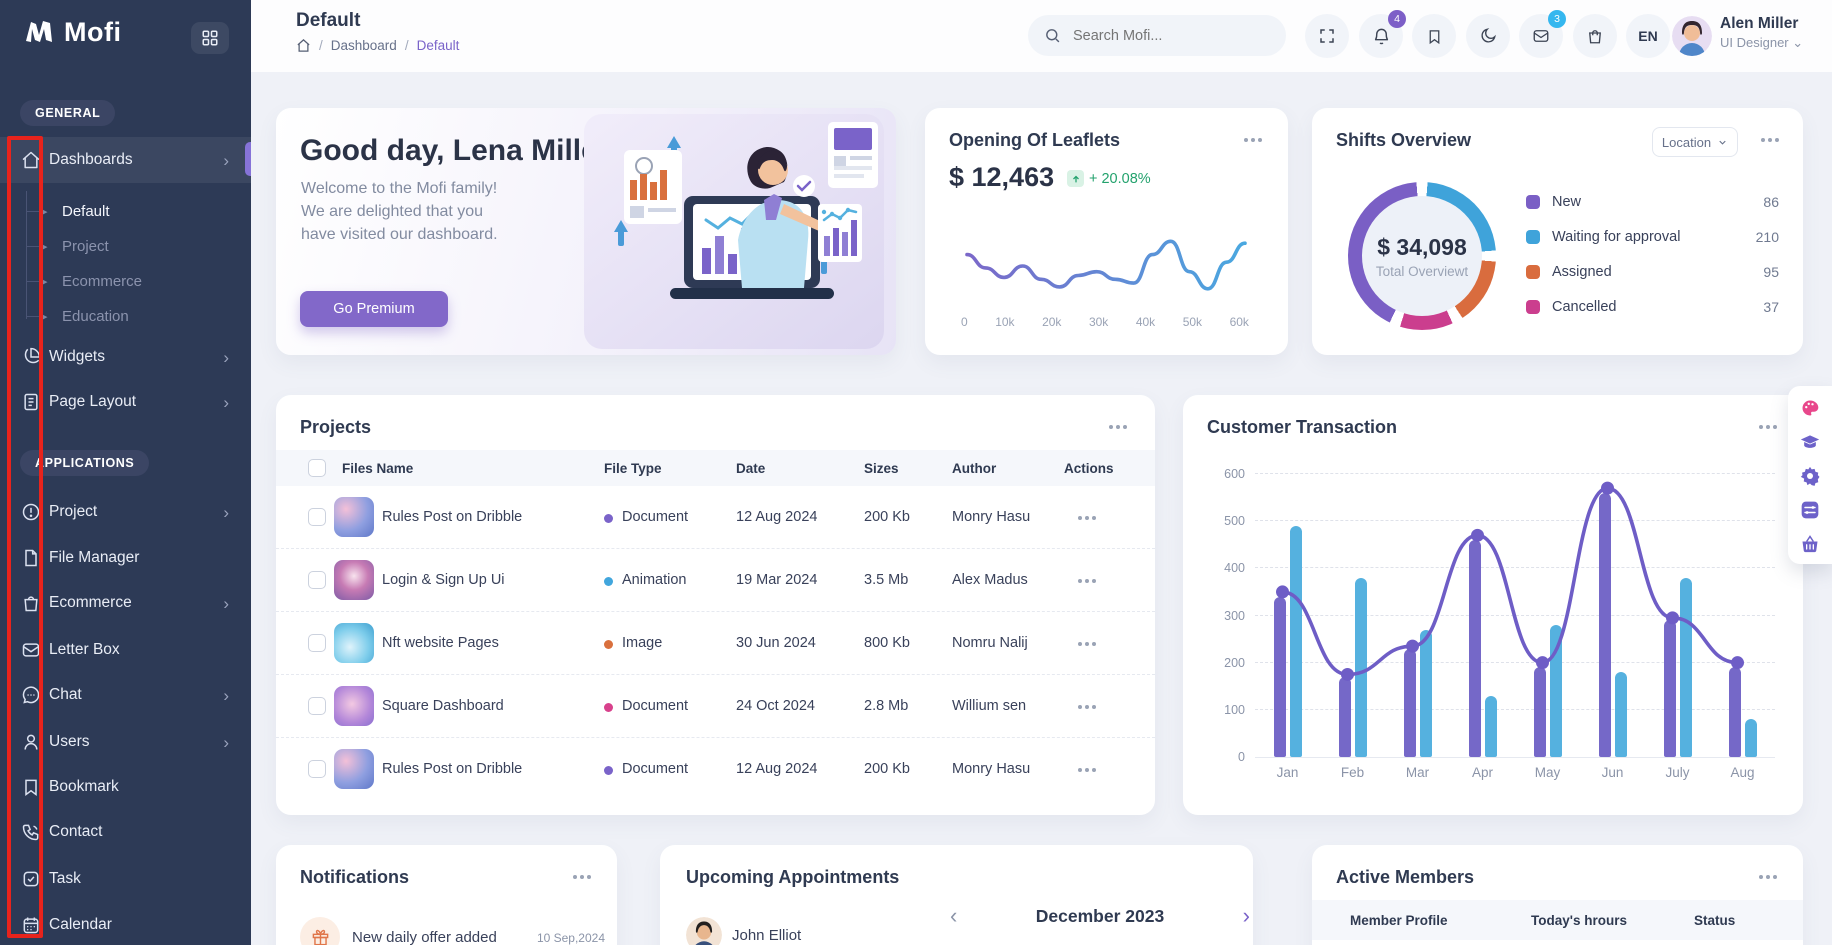  I want to click on submenu-connector, so click(26, 255).